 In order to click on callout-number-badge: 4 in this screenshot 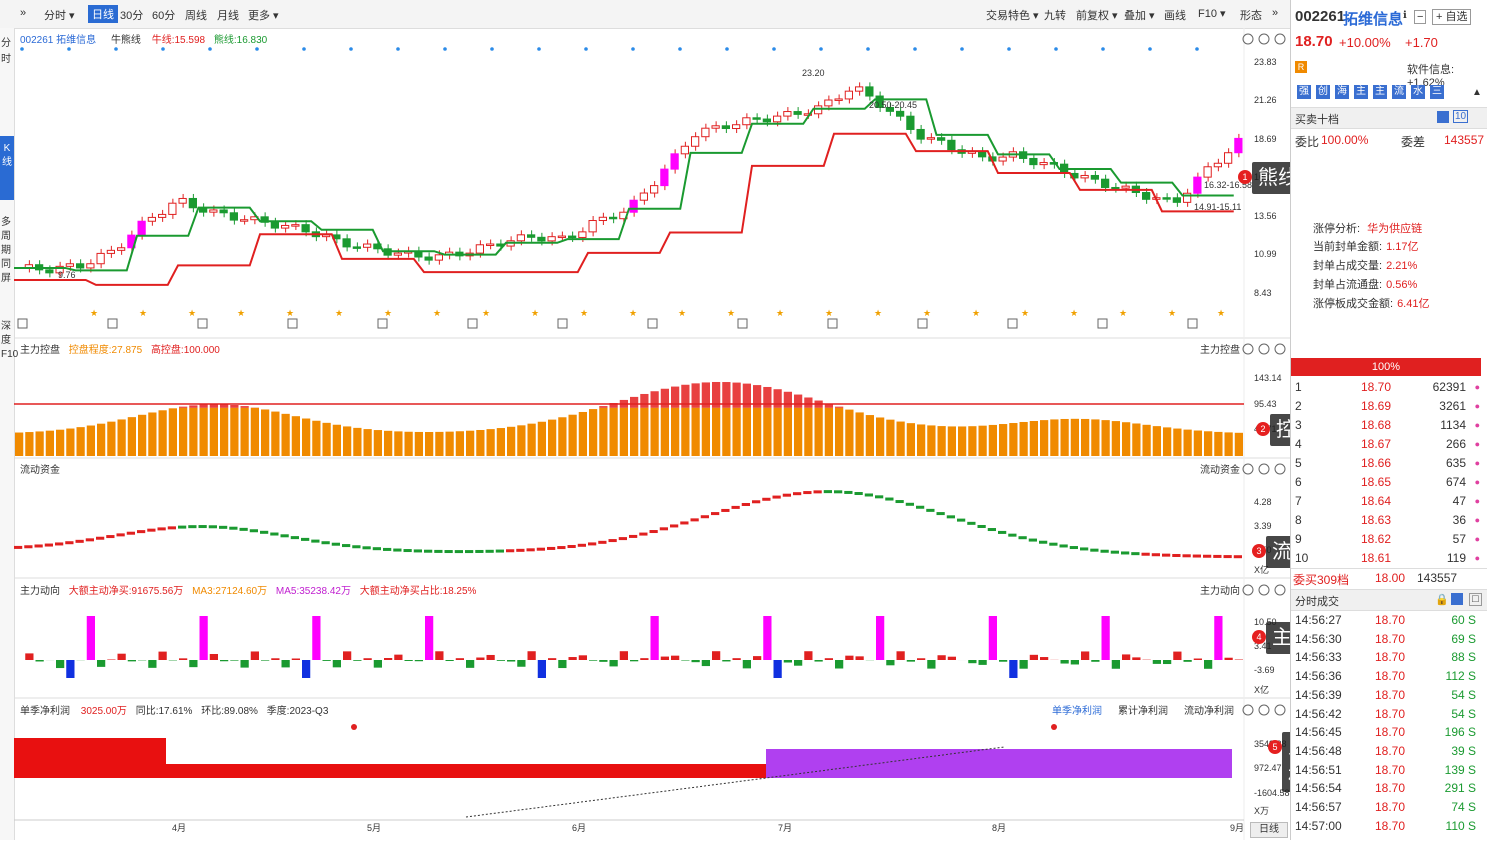, I will do `click(1259, 637)`.